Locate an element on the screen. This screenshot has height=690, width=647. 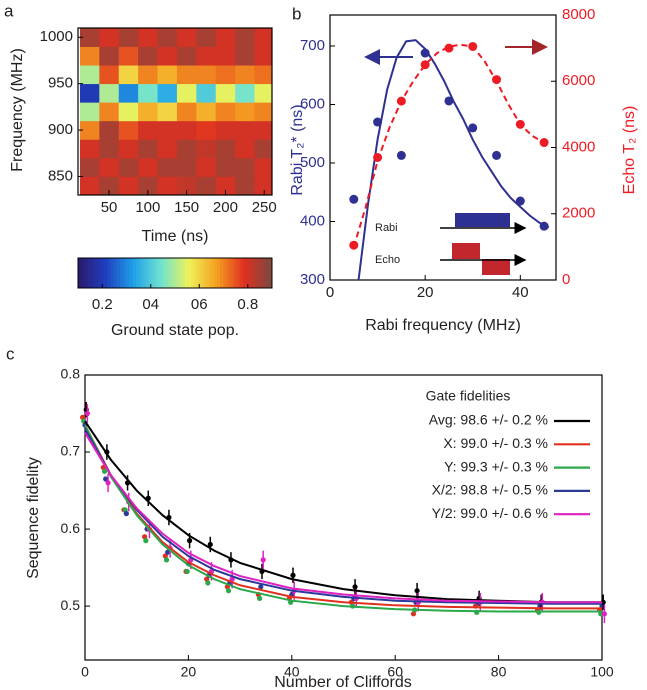
x-tick-label: 100 is located at coordinates (147, 207).